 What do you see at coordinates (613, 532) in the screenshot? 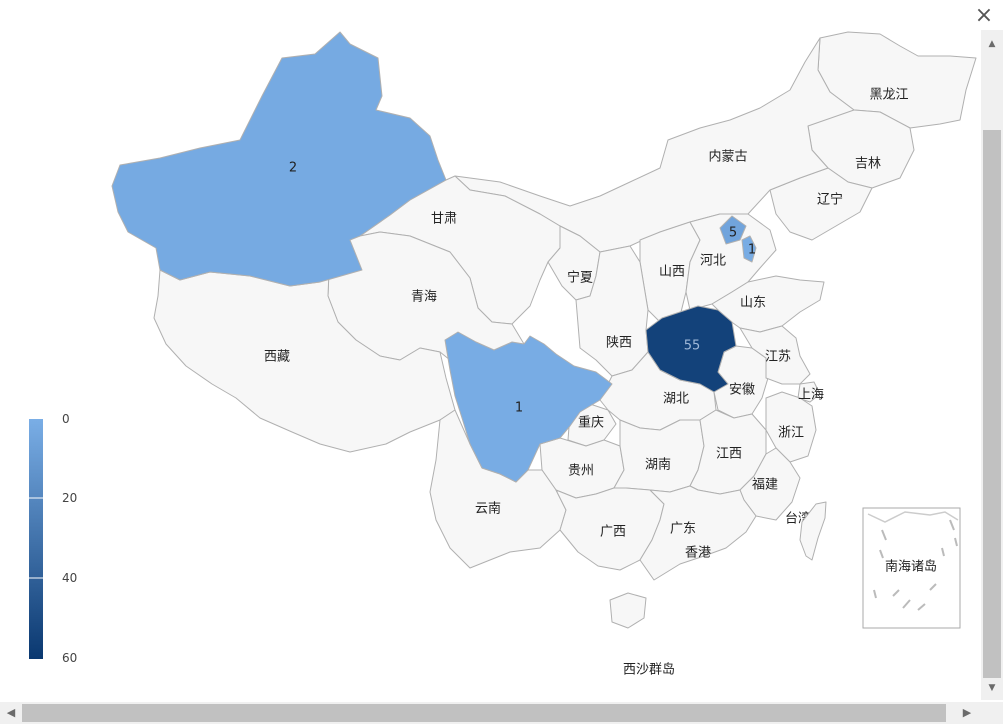
I see `province-29-name-label: 广西` at bounding box center [613, 532].